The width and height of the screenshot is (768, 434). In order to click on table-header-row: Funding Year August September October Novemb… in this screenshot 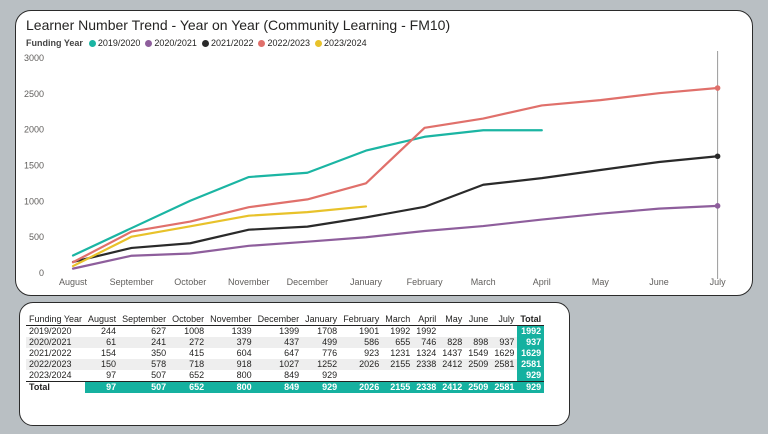, I will do `click(285, 318)`.